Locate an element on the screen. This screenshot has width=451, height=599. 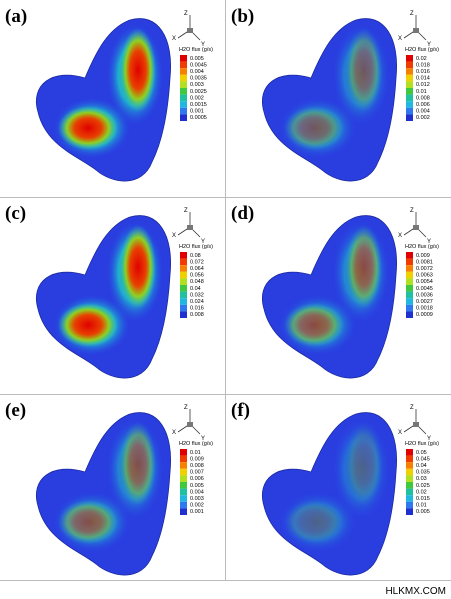
panel-label: (c) is located at coordinates (15, 213).